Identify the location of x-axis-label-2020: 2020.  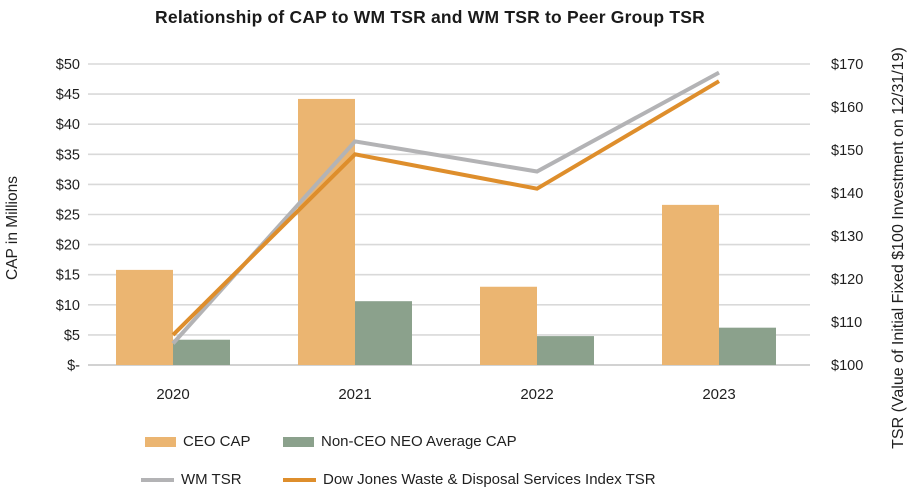
(172, 394).